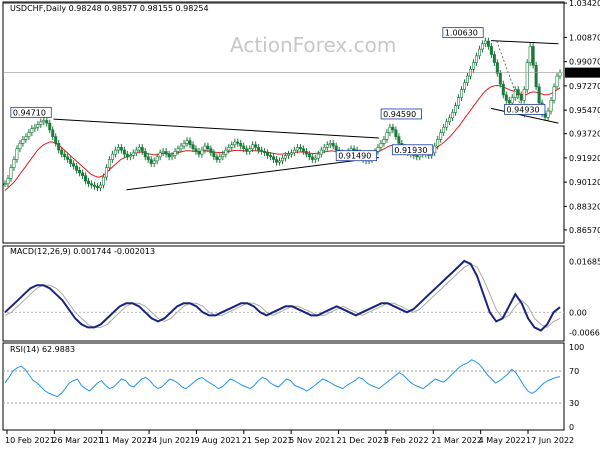 This screenshot has height=450, width=600. I want to click on annotation-label: 0.94590, so click(399, 114).